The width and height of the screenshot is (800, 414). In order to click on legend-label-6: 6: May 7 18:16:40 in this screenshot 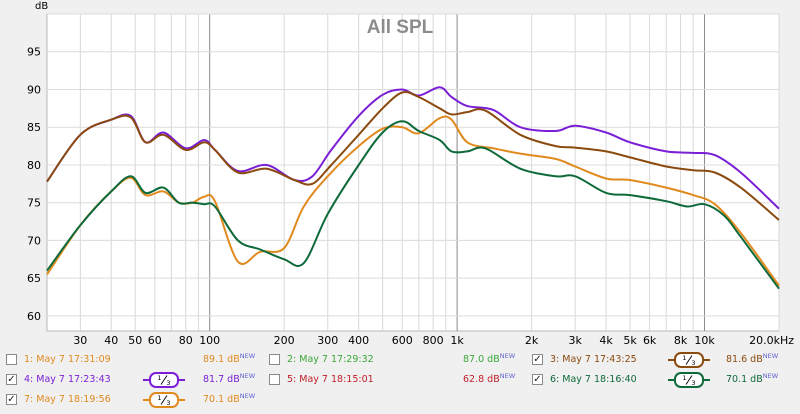, I will do `click(593, 379)`.